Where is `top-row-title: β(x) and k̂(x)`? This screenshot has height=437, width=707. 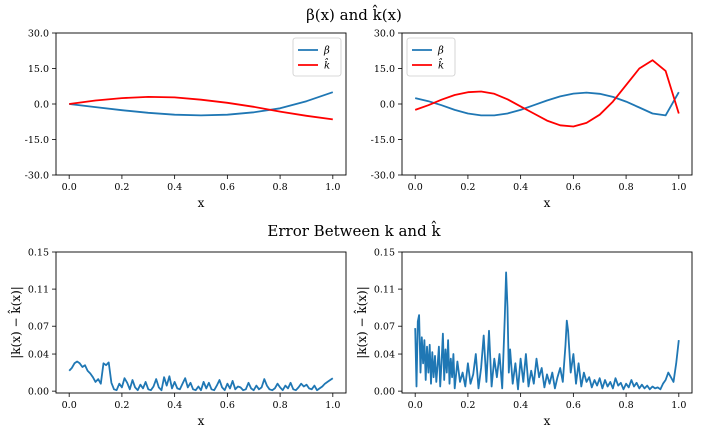
top-row-title: β(x) and k̂(x) is located at coordinates (354, 14).